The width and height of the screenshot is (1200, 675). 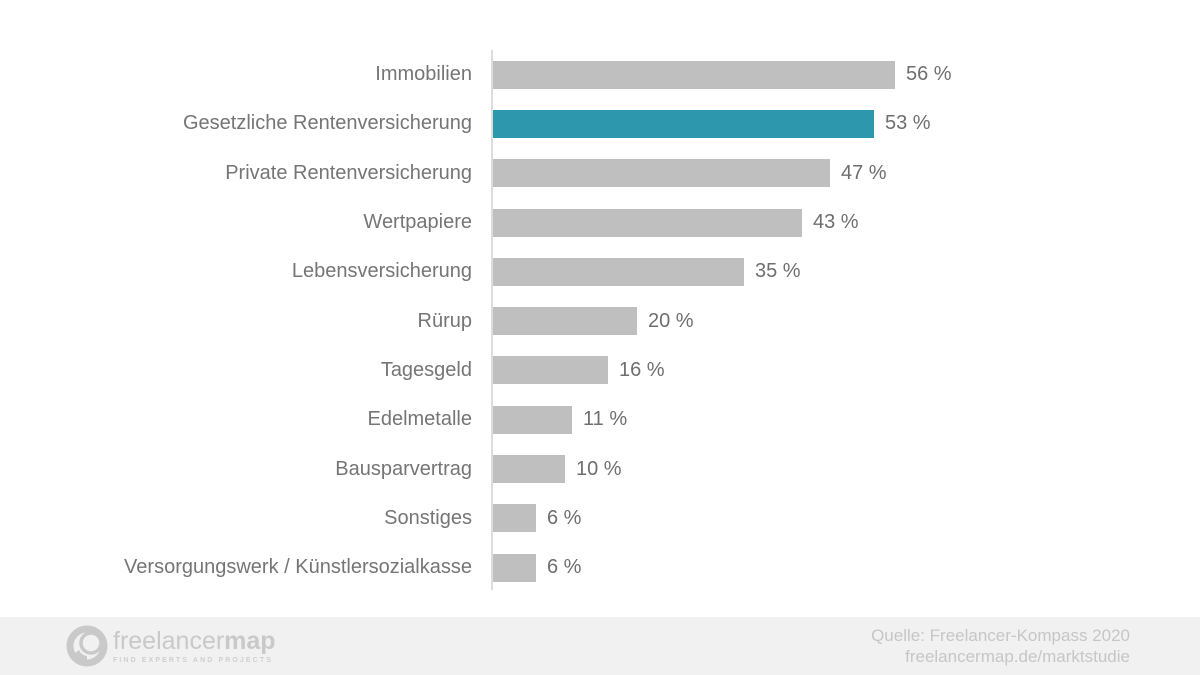 I want to click on chart-row: Private Rentenversicherung 47 %, so click(x=600, y=173).